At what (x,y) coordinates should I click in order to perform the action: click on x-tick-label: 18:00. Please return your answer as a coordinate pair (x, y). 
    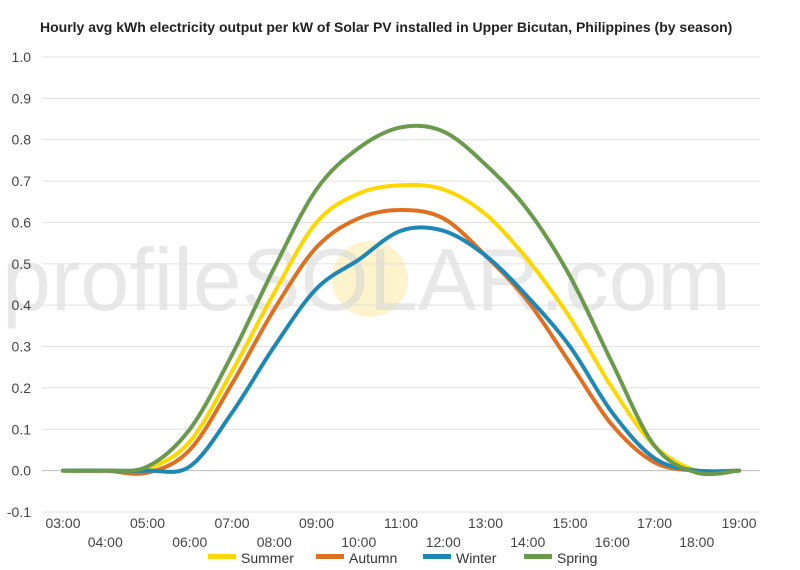
    Looking at the image, I should click on (696, 542).